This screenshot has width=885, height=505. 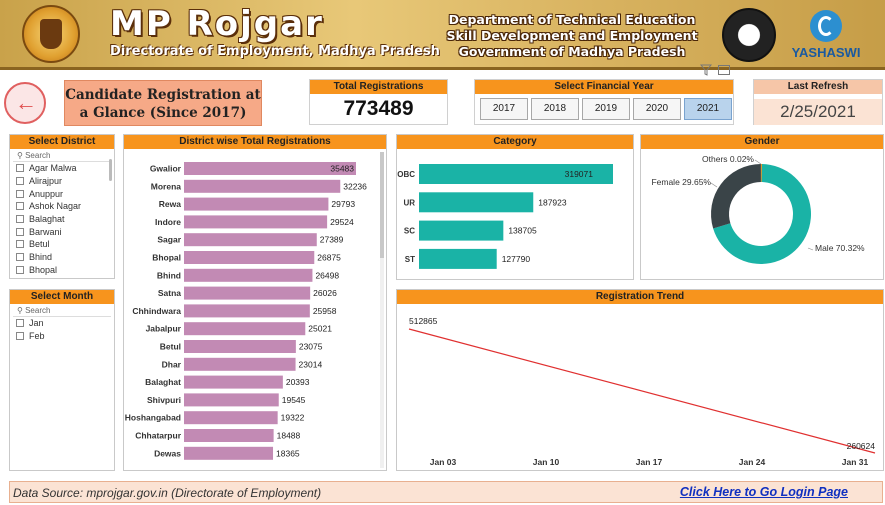 I want to click on district-item-alirajpur: Alirajpur, so click(x=62, y=181).